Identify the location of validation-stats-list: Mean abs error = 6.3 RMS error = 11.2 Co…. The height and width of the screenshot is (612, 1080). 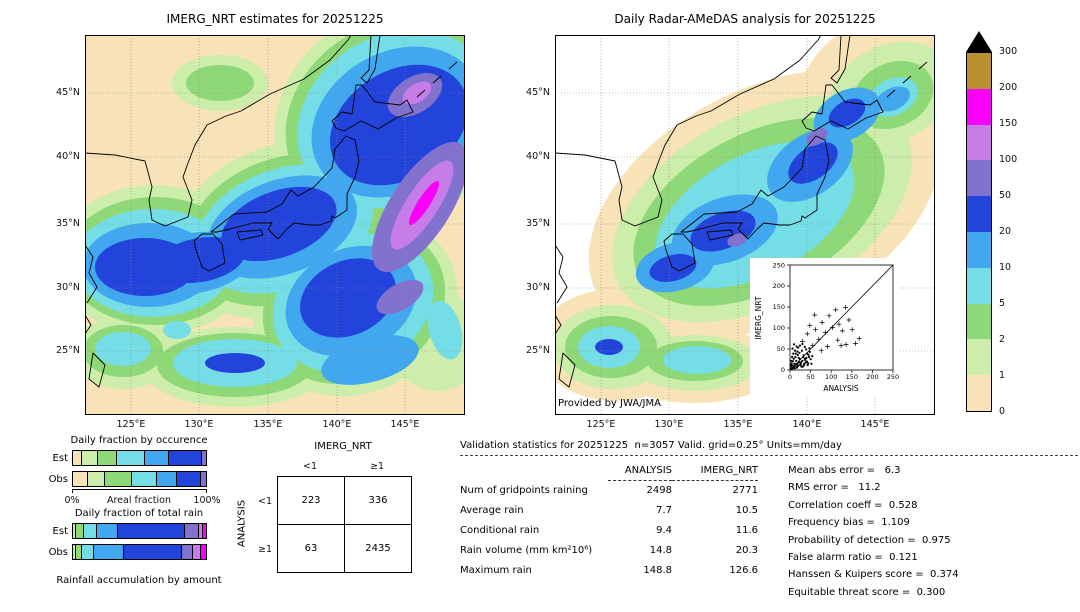
(873, 531).